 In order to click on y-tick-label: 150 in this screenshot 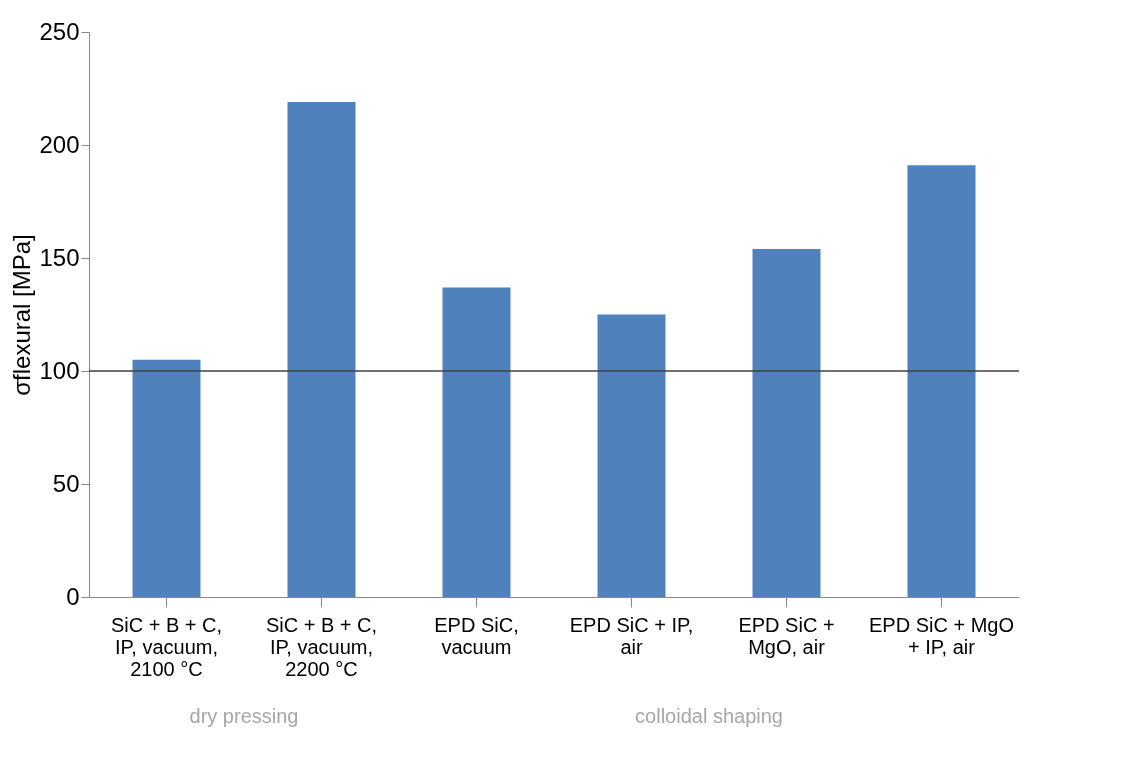, I will do `click(59, 257)`.